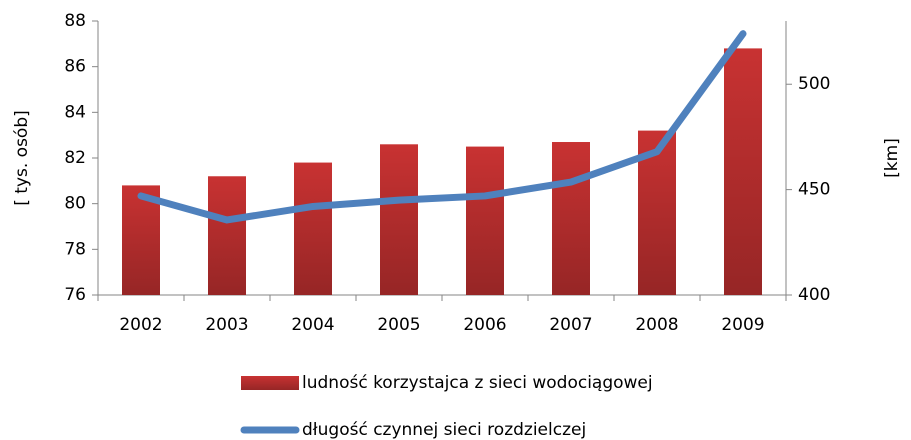  Describe the element at coordinates (398, 325) in the screenshot. I see `x-tick-label: 2005` at that location.